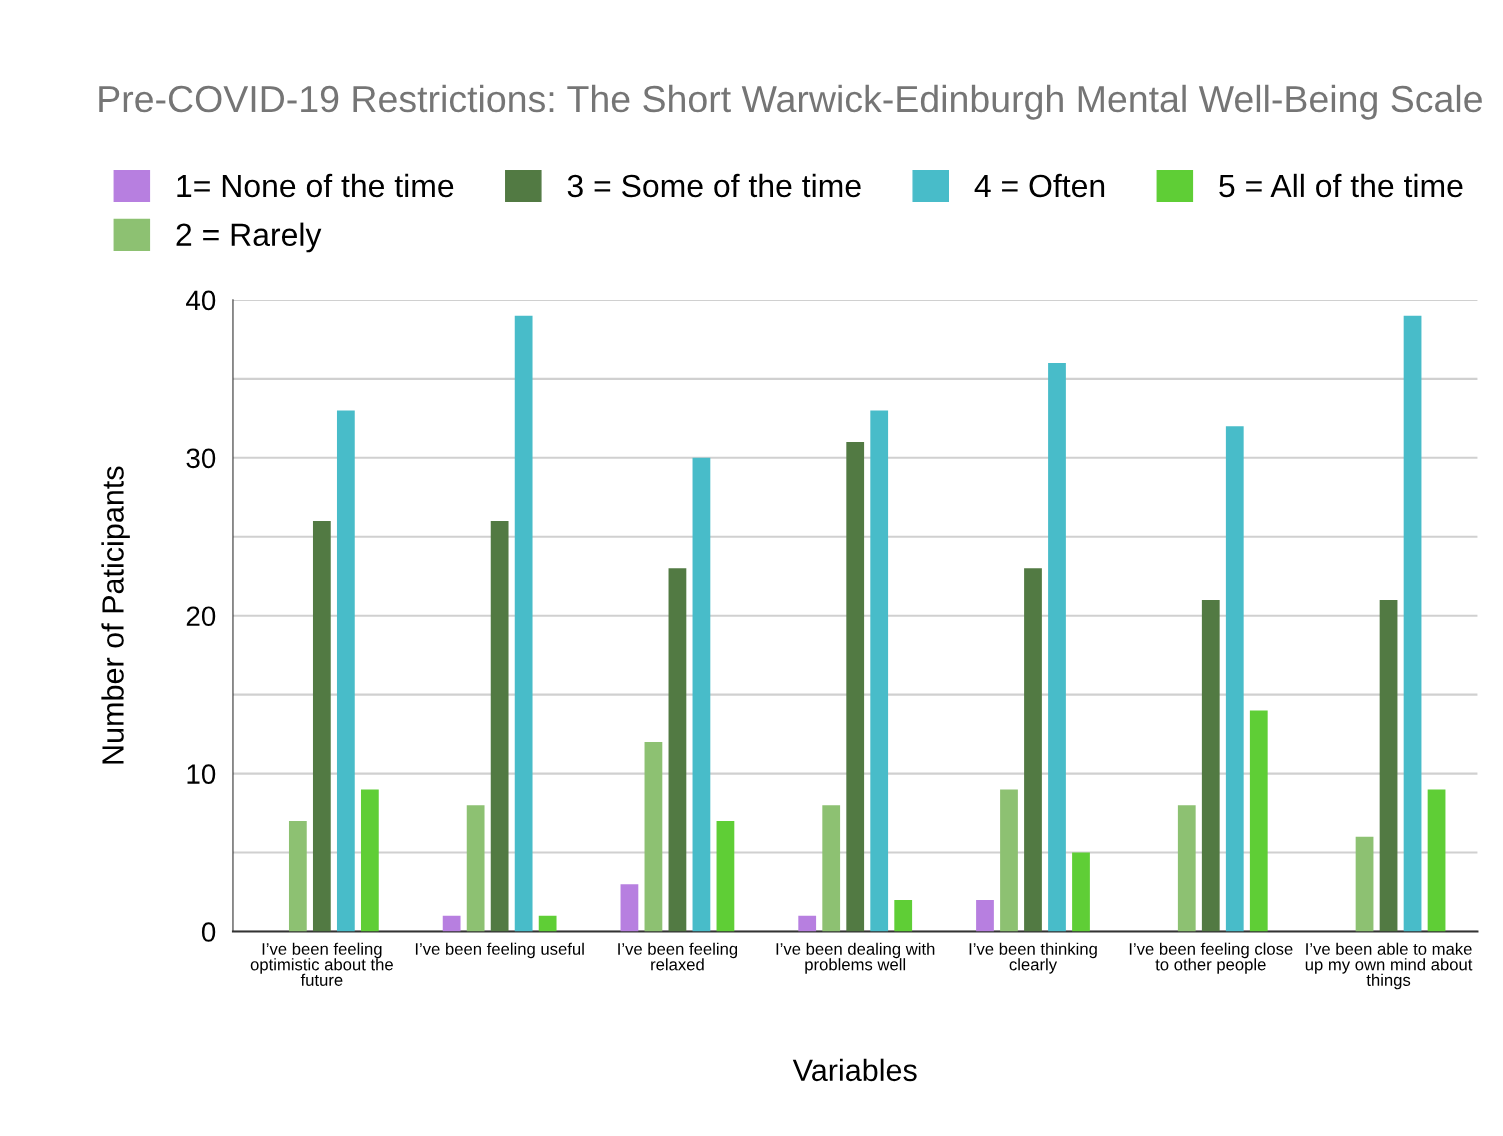  Describe the element at coordinates (1389, 966) in the screenshot. I see `x-tick-label: I’ve been able to make up my own mind about things` at that location.